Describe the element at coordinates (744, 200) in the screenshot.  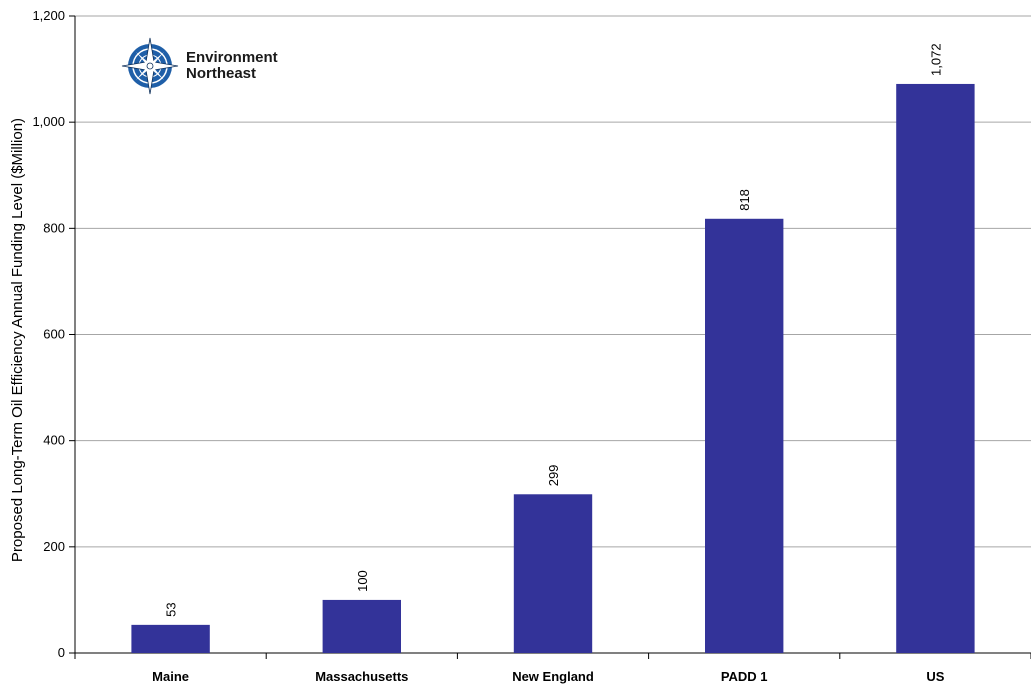
I see `data-label: 818` at that location.